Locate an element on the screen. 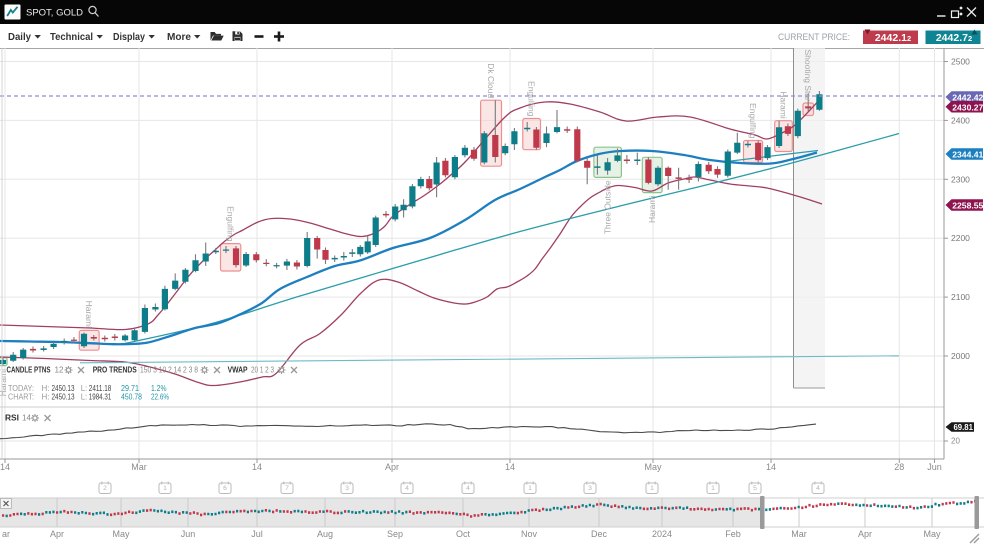 The width and height of the screenshot is (984, 545). svg-text: Dec is located at coordinates (599, 534).